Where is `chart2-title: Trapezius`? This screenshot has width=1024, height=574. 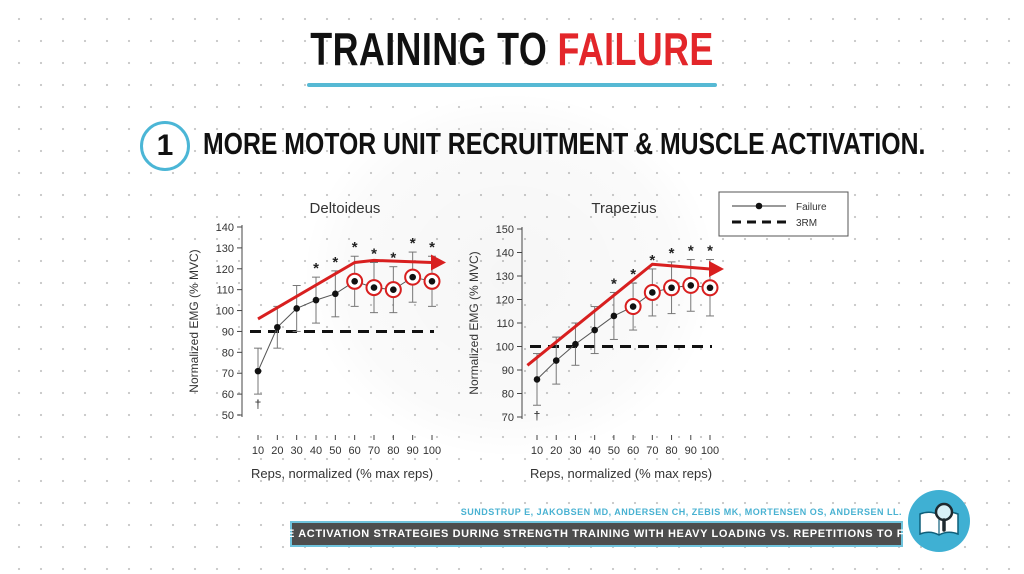
chart2-title: Trapezius is located at coordinates (623, 208).